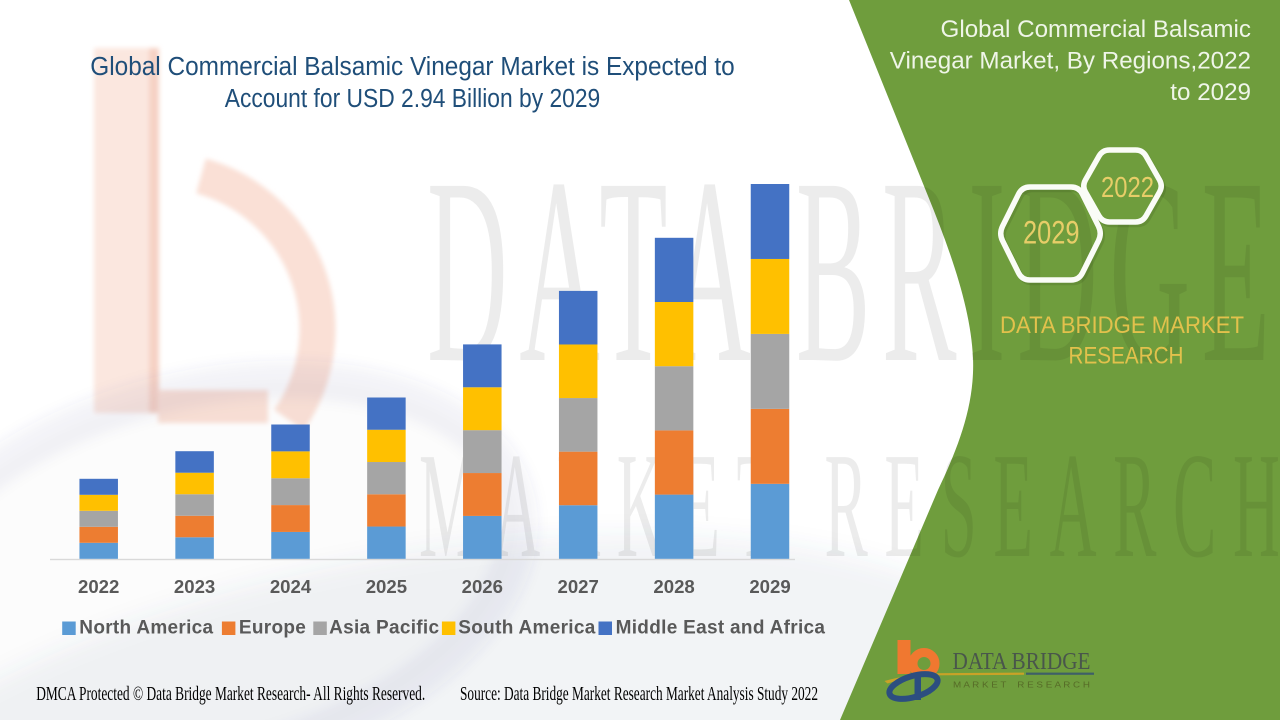  I want to click on svg-text: DATA BRIDGE MARKET, so click(1122, 325).